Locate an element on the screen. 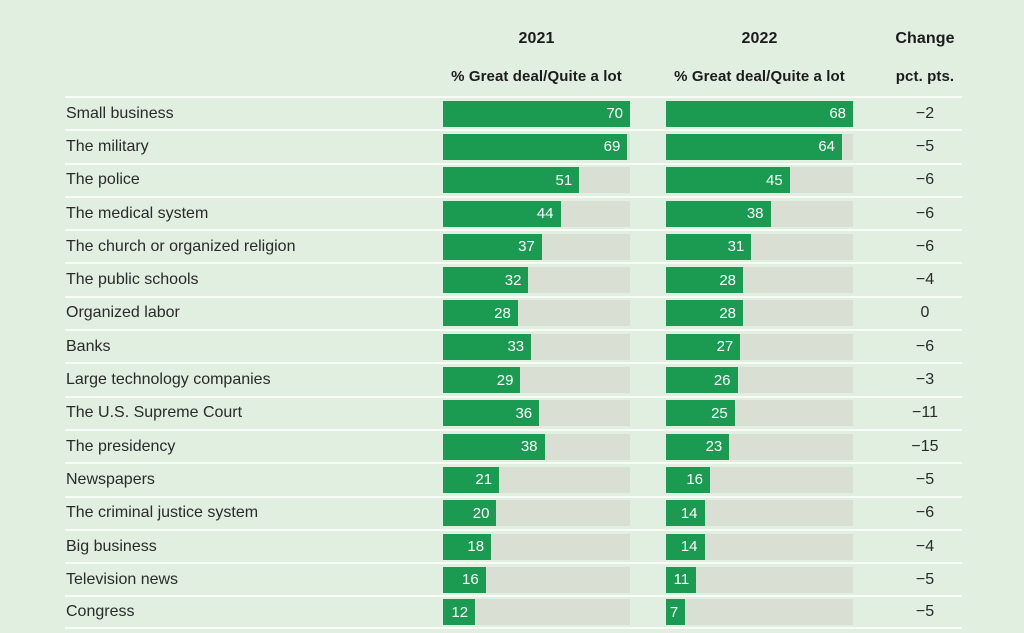 Image resolution: width=1024 pixels, height=633 pixels. table-row: The military 69 64 −5 is located at coordinates (513, 145).